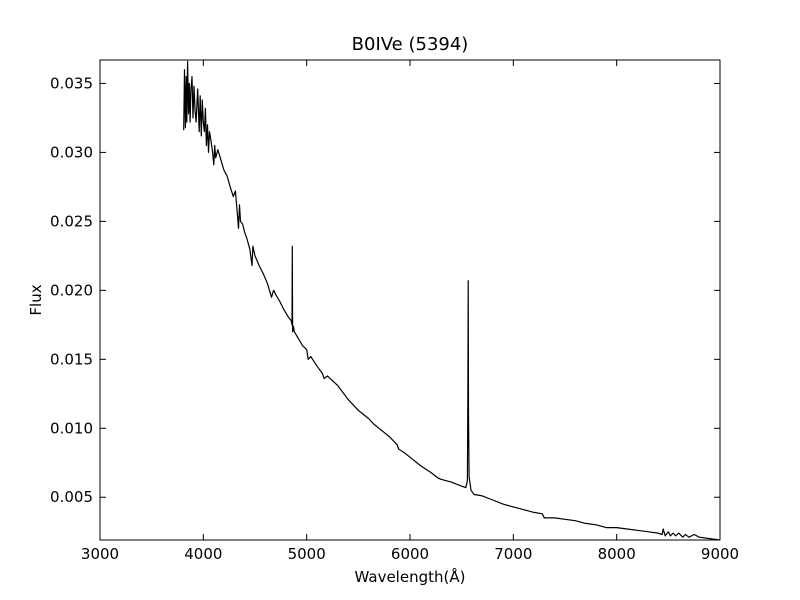  Describe the element at coordinates (513, 554) in the screenshot. I see `x-tick-label: 7000` at that location.